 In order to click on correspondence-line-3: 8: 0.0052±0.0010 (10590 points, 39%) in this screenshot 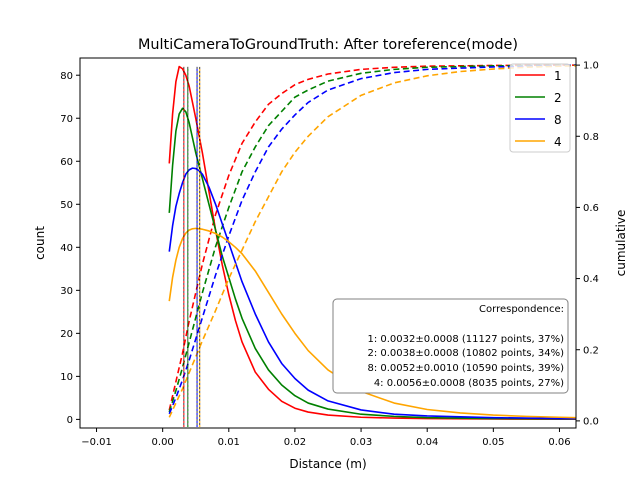, I will do `click(465, 368)`.